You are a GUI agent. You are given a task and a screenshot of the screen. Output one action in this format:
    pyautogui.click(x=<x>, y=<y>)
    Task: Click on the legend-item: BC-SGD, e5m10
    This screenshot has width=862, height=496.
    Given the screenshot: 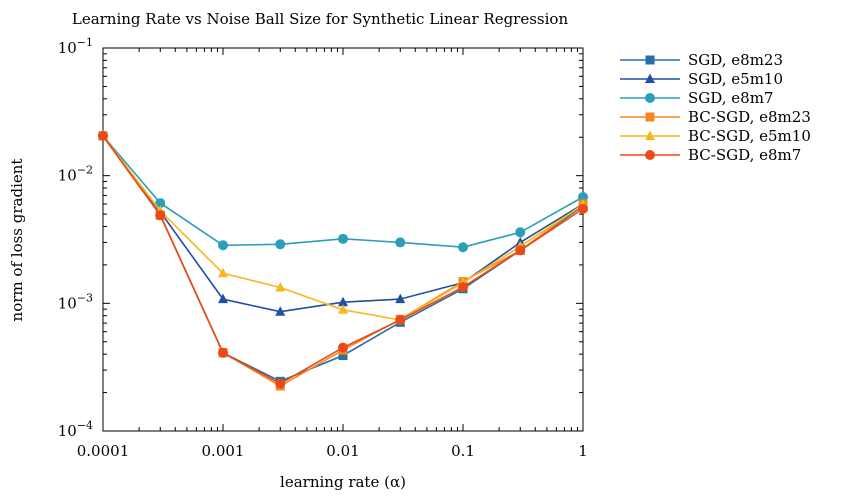 What is the action you would take?
    pyautogui.click(x=715, y=136)
    